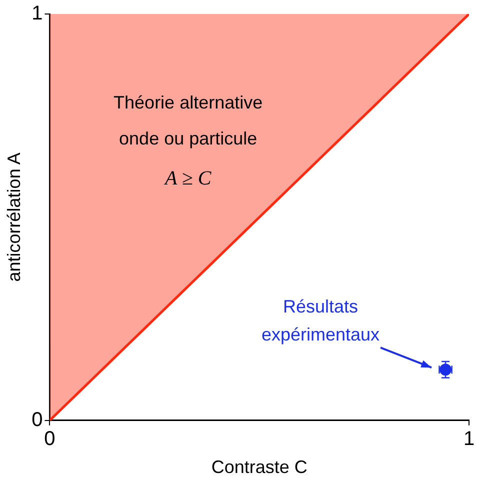  I want to click on annotation: Théorie alternative, so click(188, 102).